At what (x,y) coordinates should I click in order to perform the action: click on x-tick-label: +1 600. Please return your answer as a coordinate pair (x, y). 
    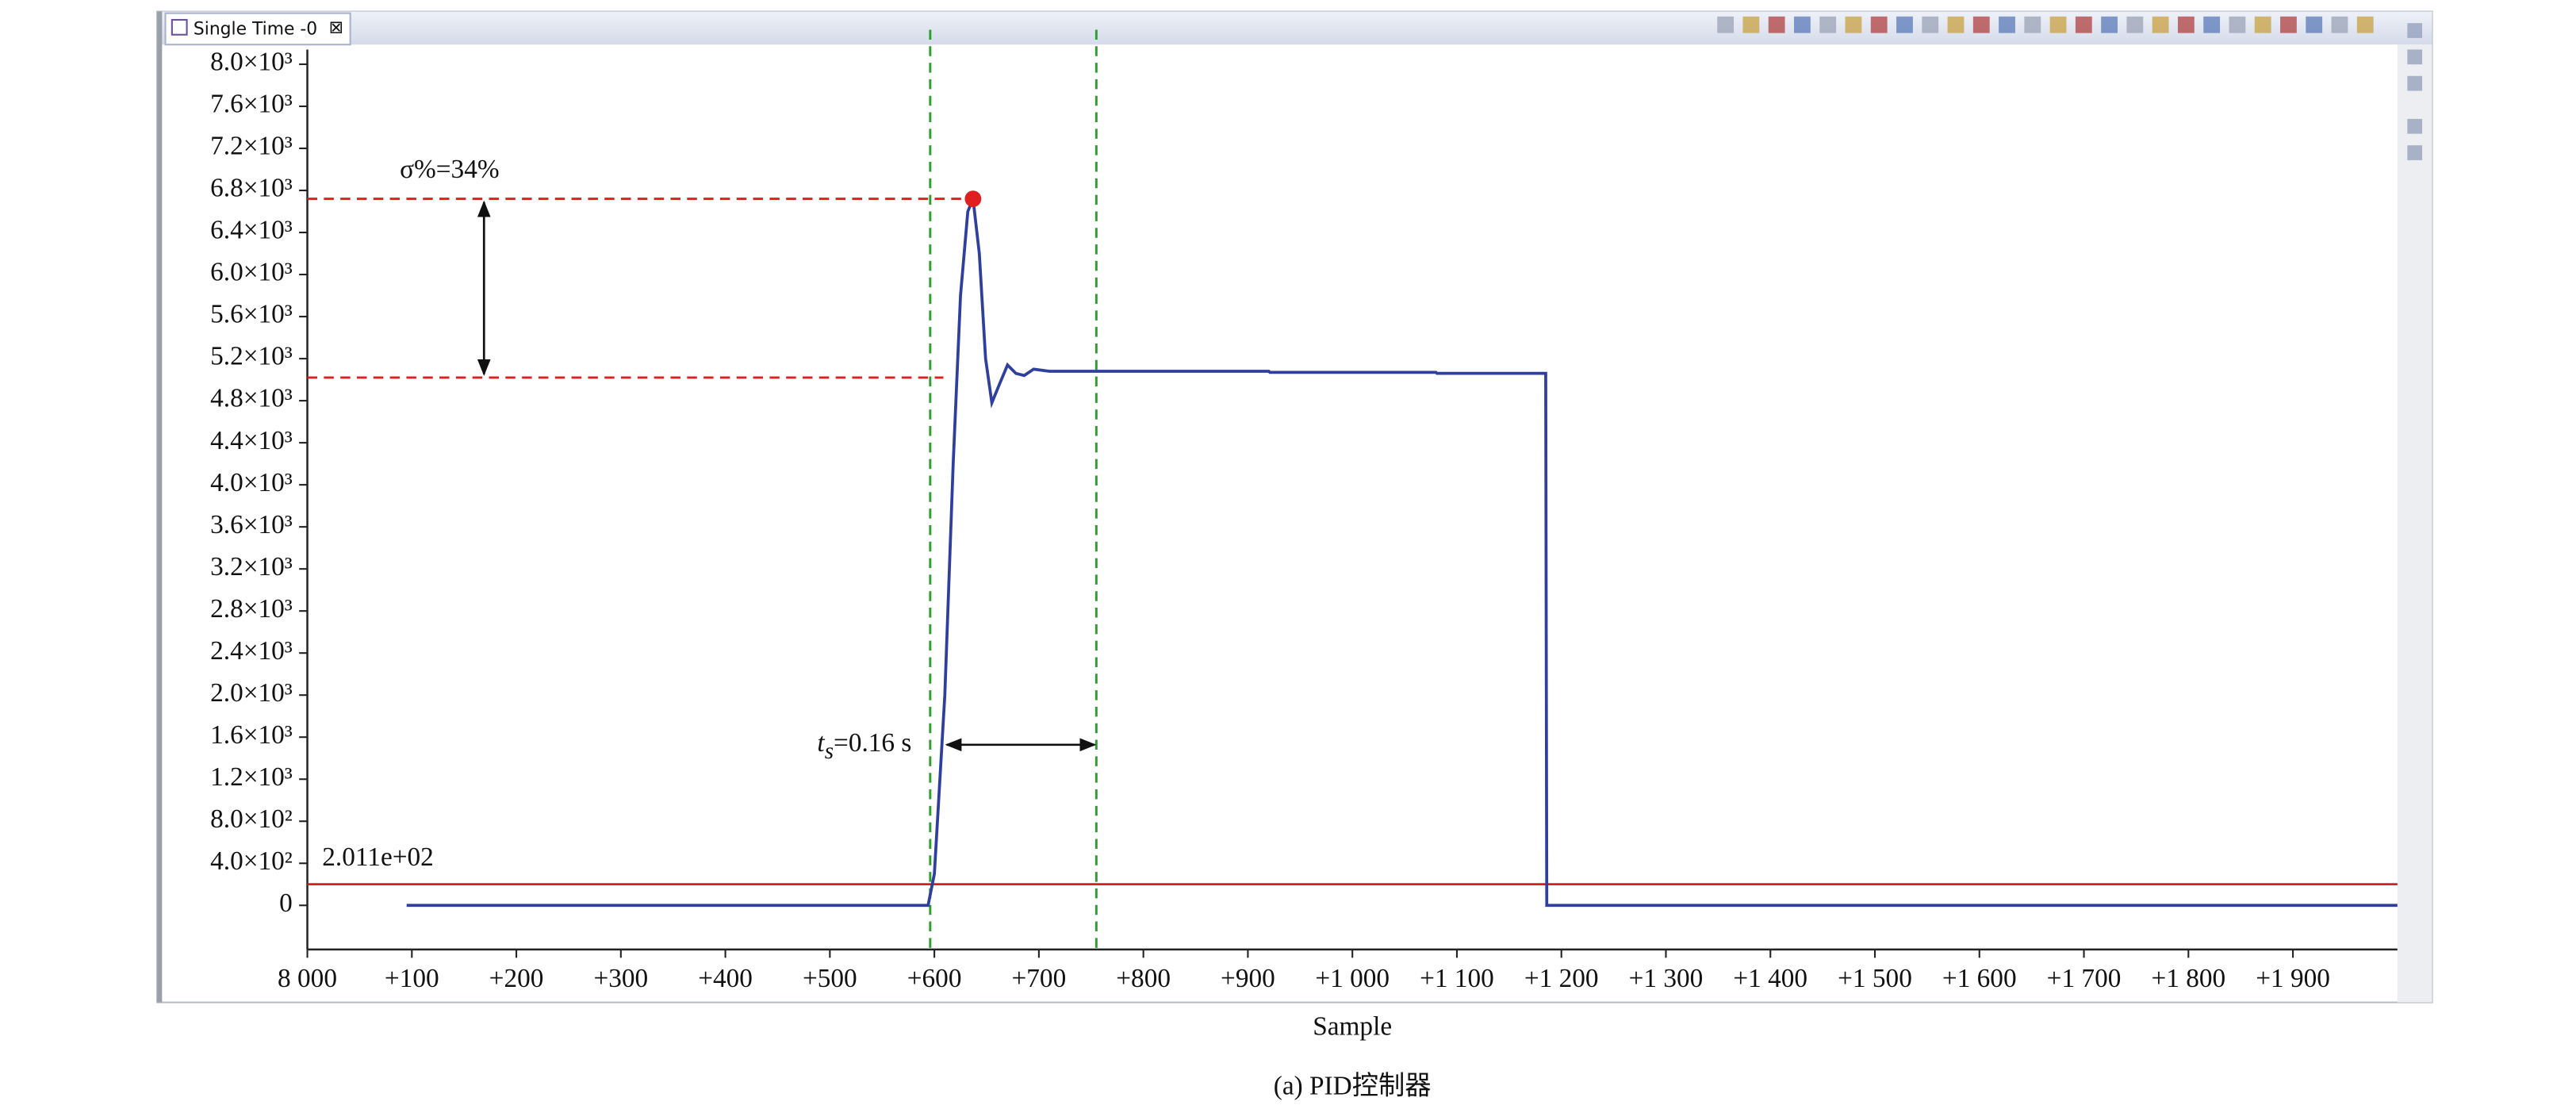
    Looking at the image, I should click on (1979, 979).